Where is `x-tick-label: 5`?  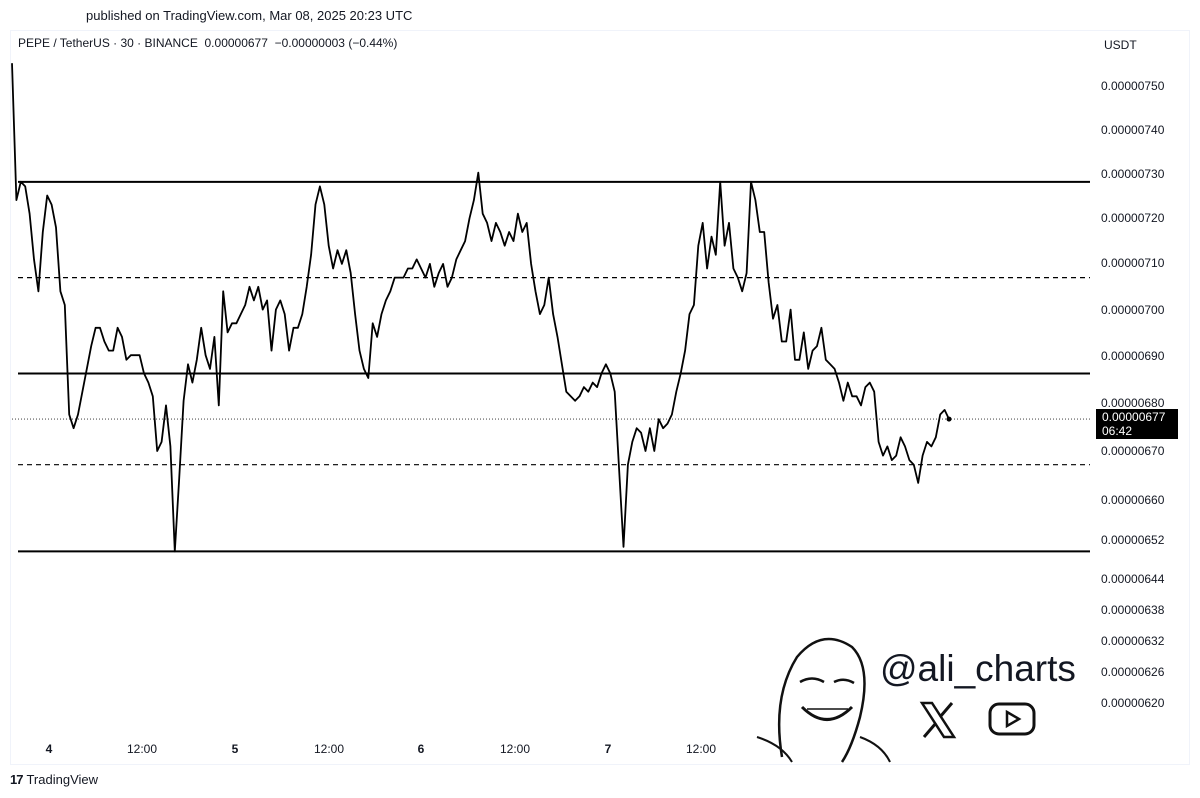 x-tick-label: 5 is located at coordinates (235, 749).